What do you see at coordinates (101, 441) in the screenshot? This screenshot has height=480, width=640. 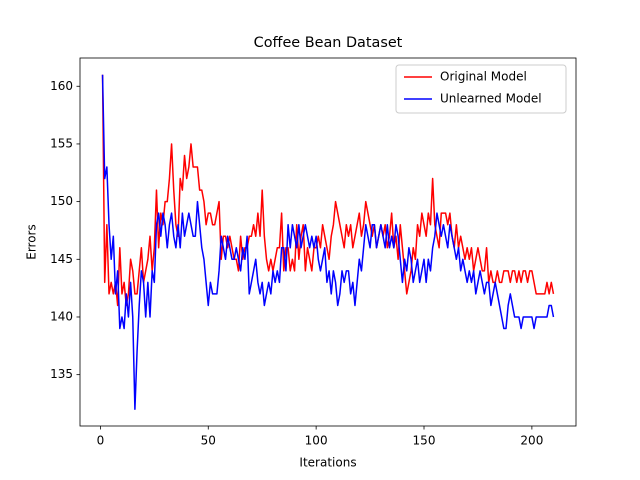 I see `x-tick-label: 0` at bounding box center [101, 441].